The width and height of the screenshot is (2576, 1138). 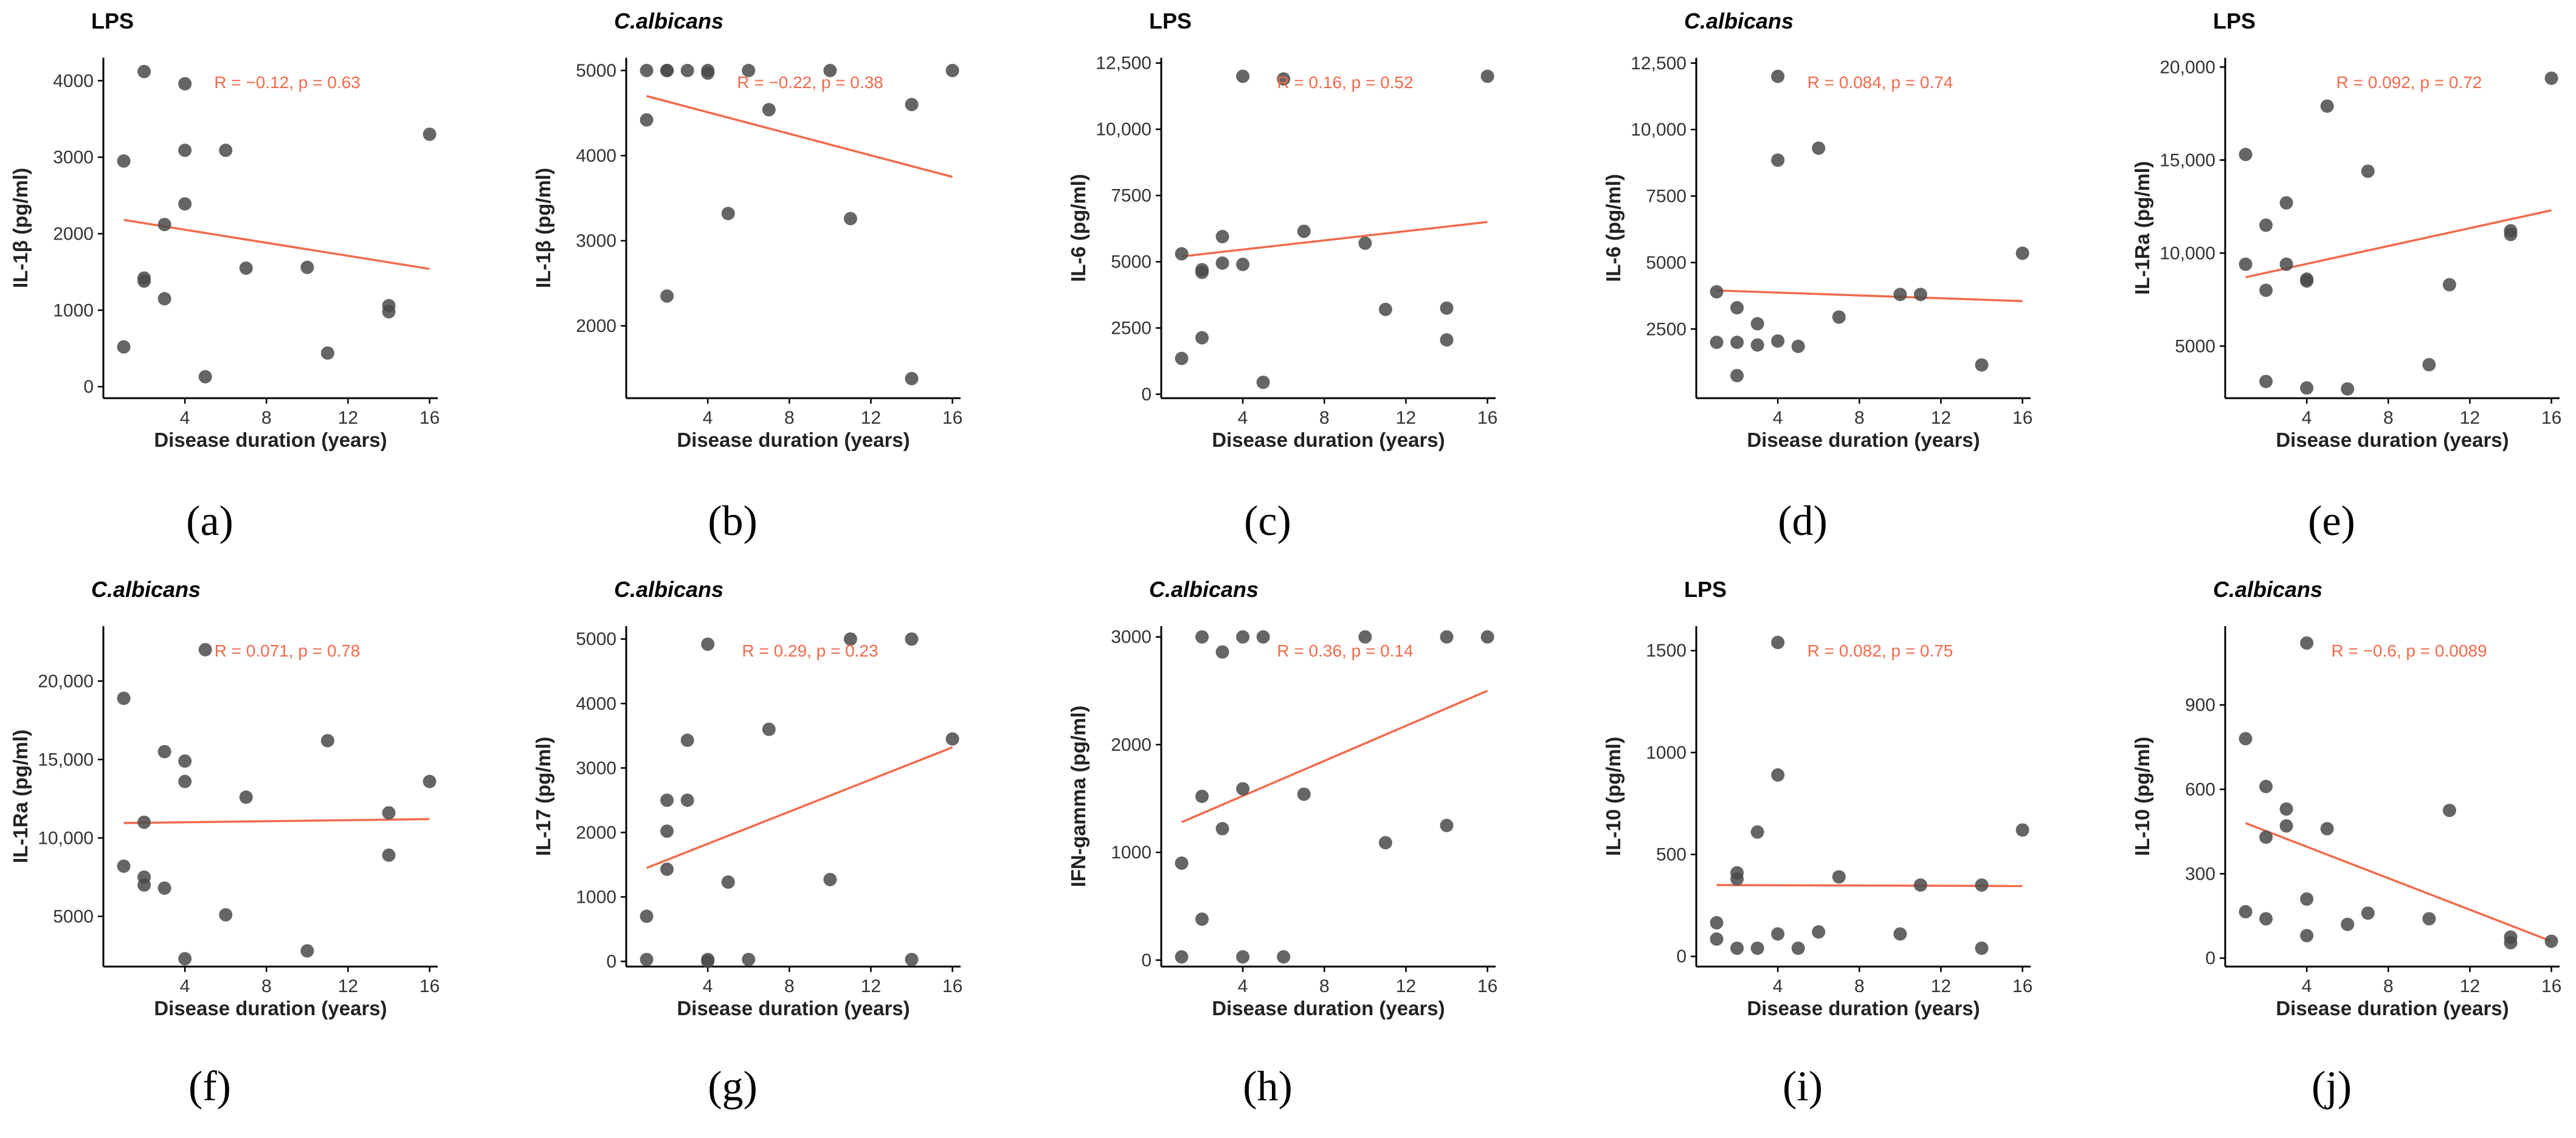 What do you see at coordinates (2200, 705) in the screenshot?
I see `y-tick-label: 900` at bounding box center [2200, 705].